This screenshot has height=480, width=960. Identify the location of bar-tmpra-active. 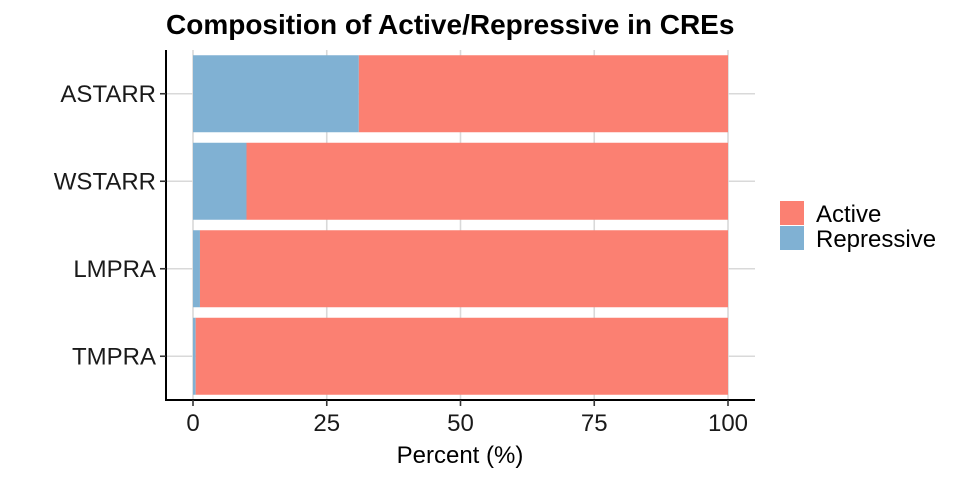
(462, 356).